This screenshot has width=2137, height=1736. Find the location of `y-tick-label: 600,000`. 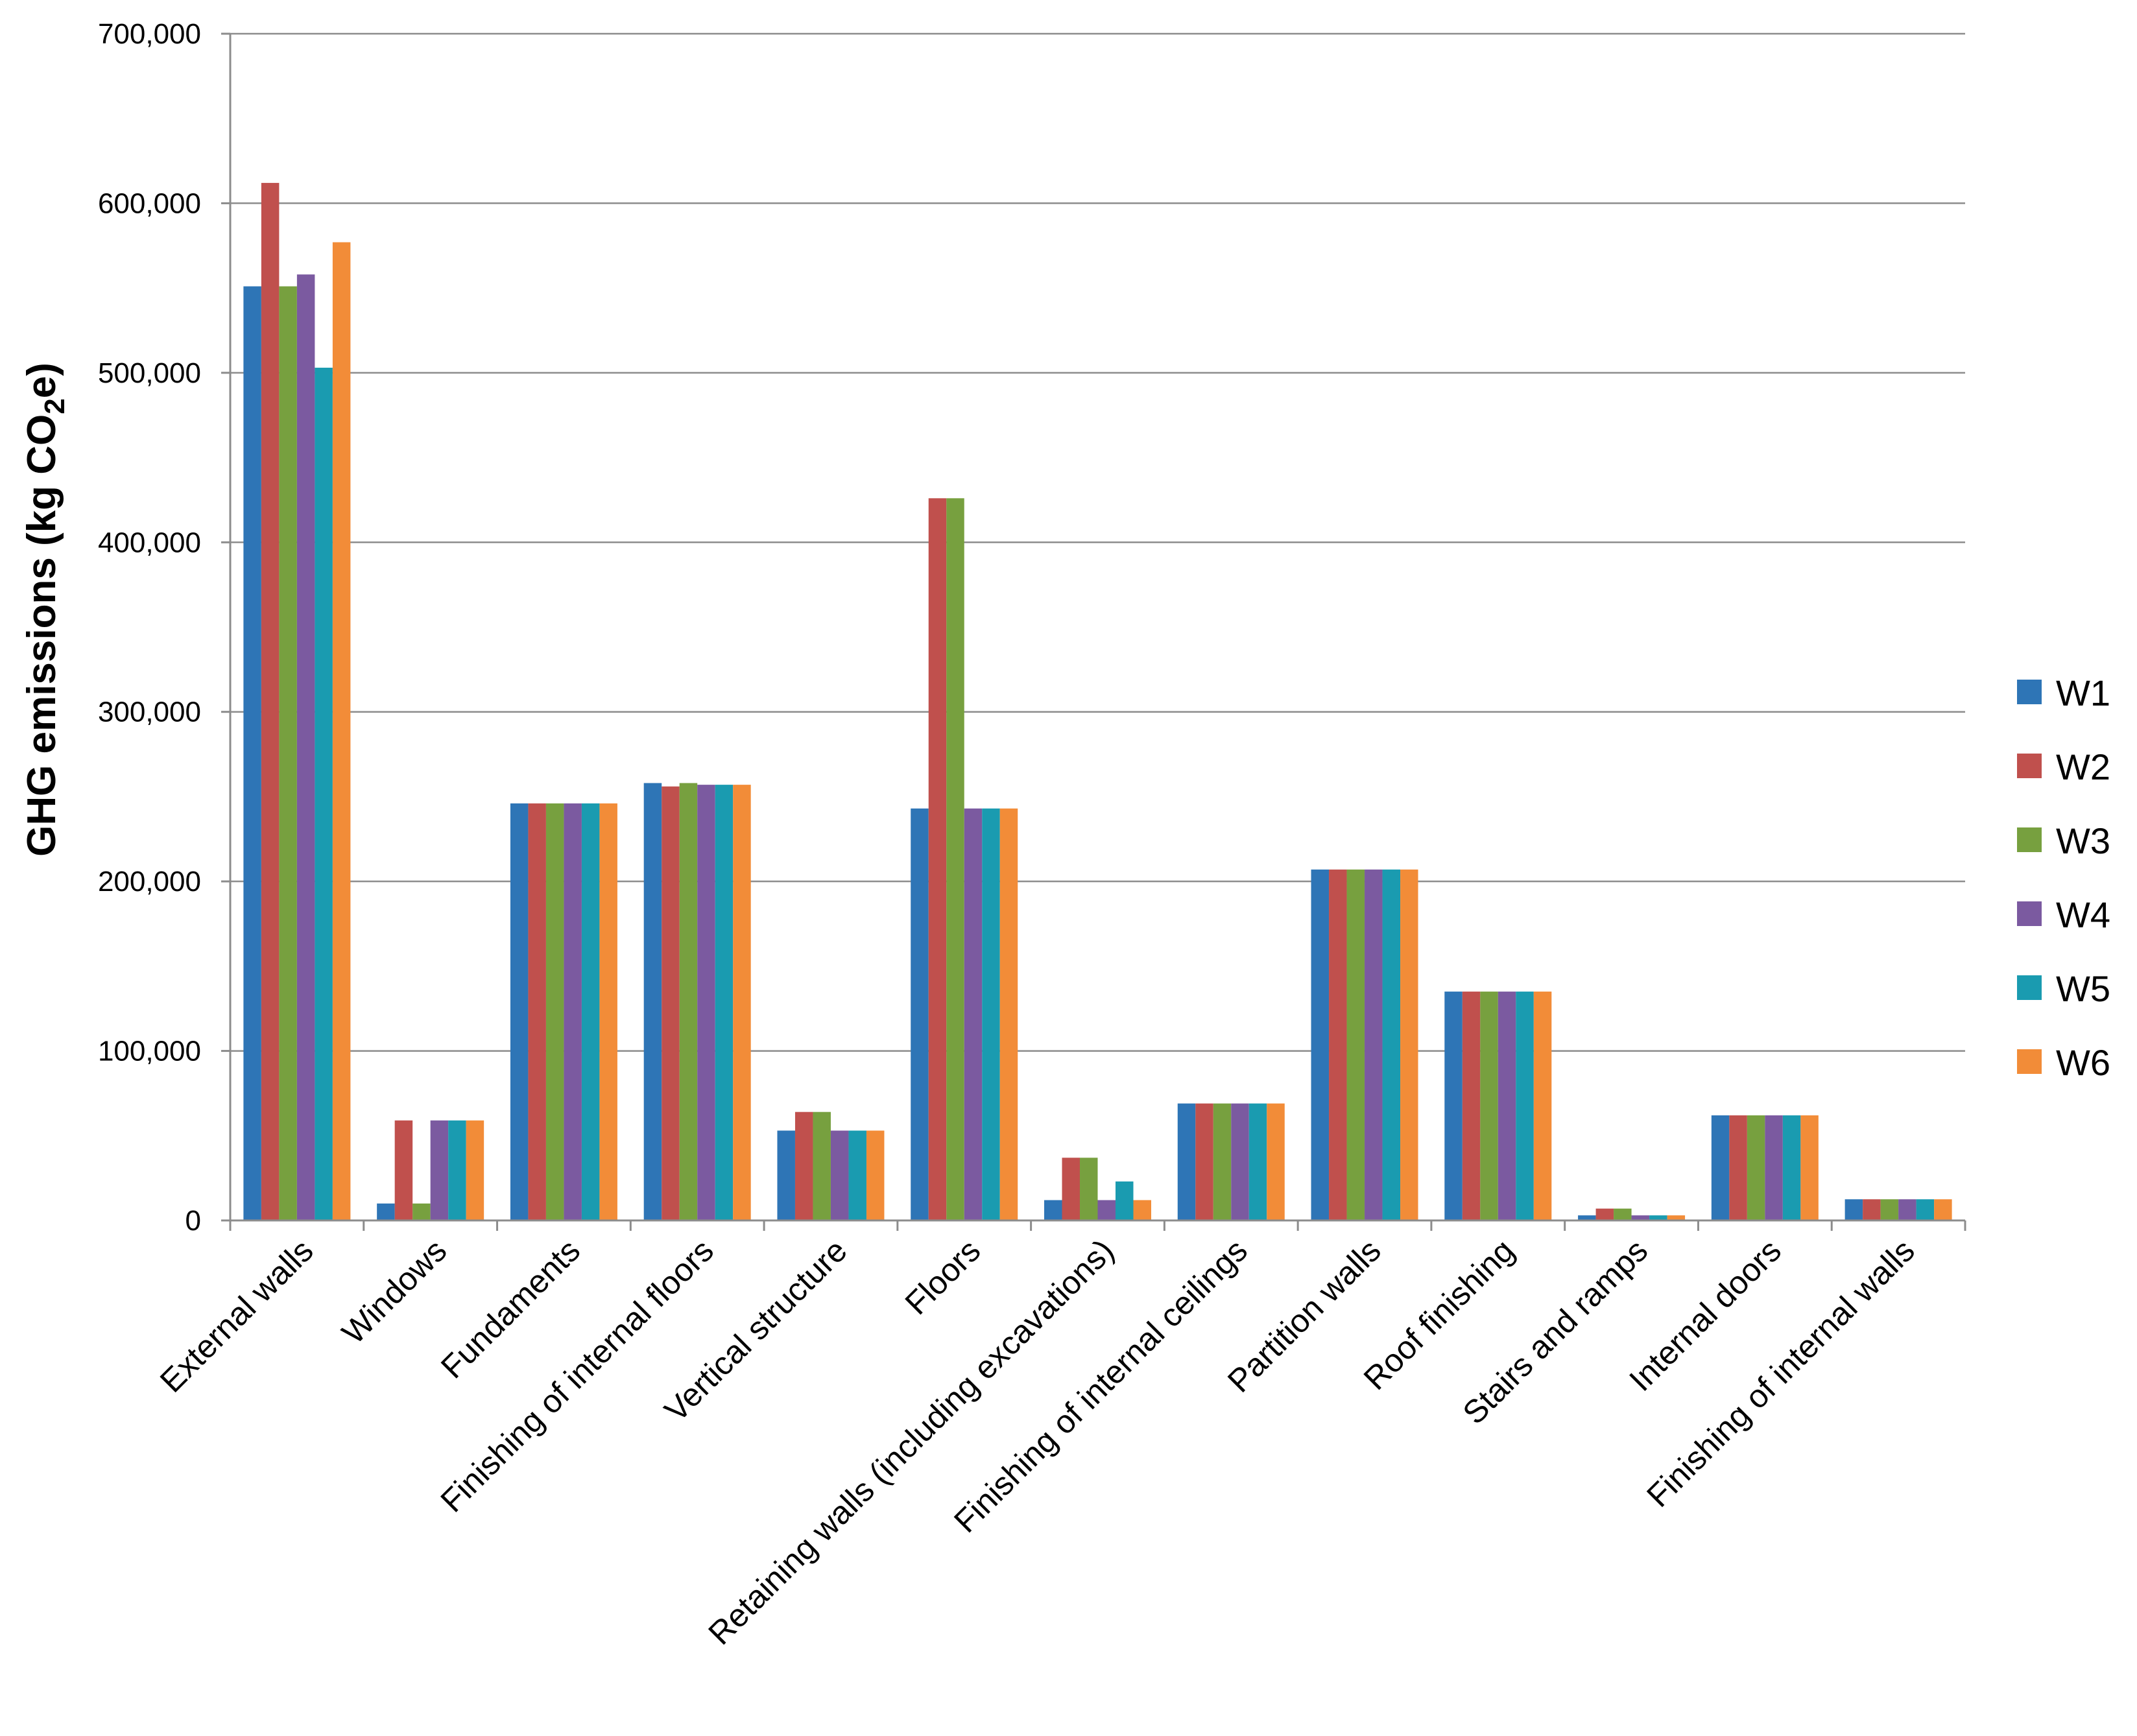

y-tick-label: 600,000 is located at coordinates (149, 203).